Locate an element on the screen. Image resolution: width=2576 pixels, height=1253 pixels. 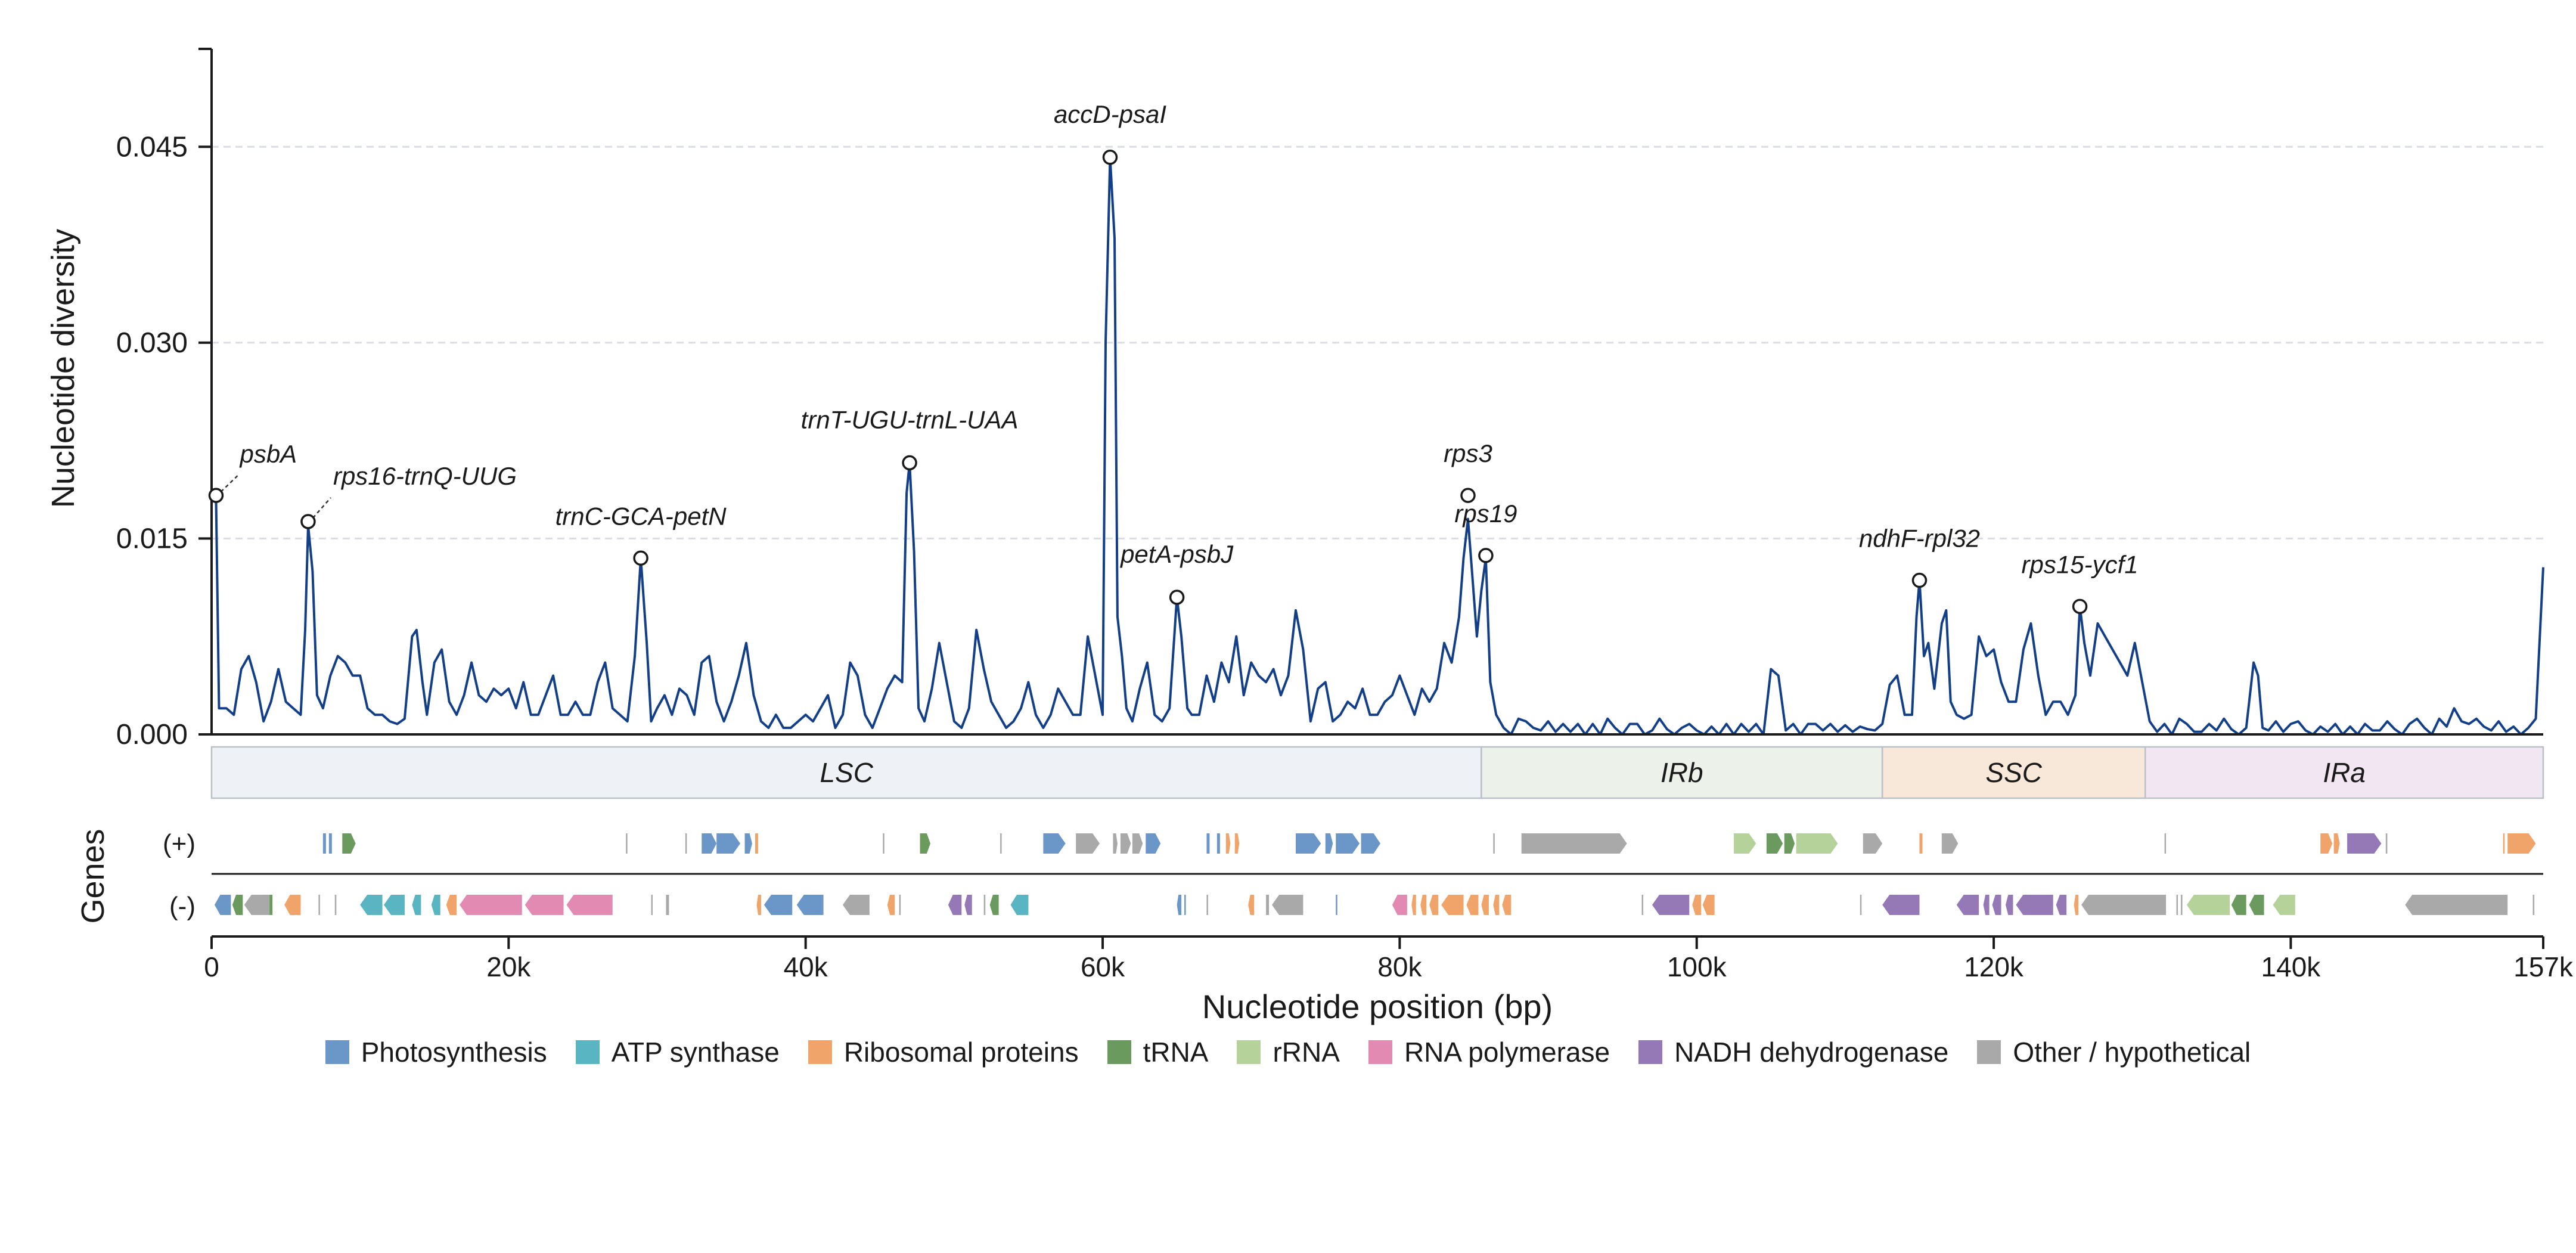
region-ssc is located at coordinates (2014, 772).